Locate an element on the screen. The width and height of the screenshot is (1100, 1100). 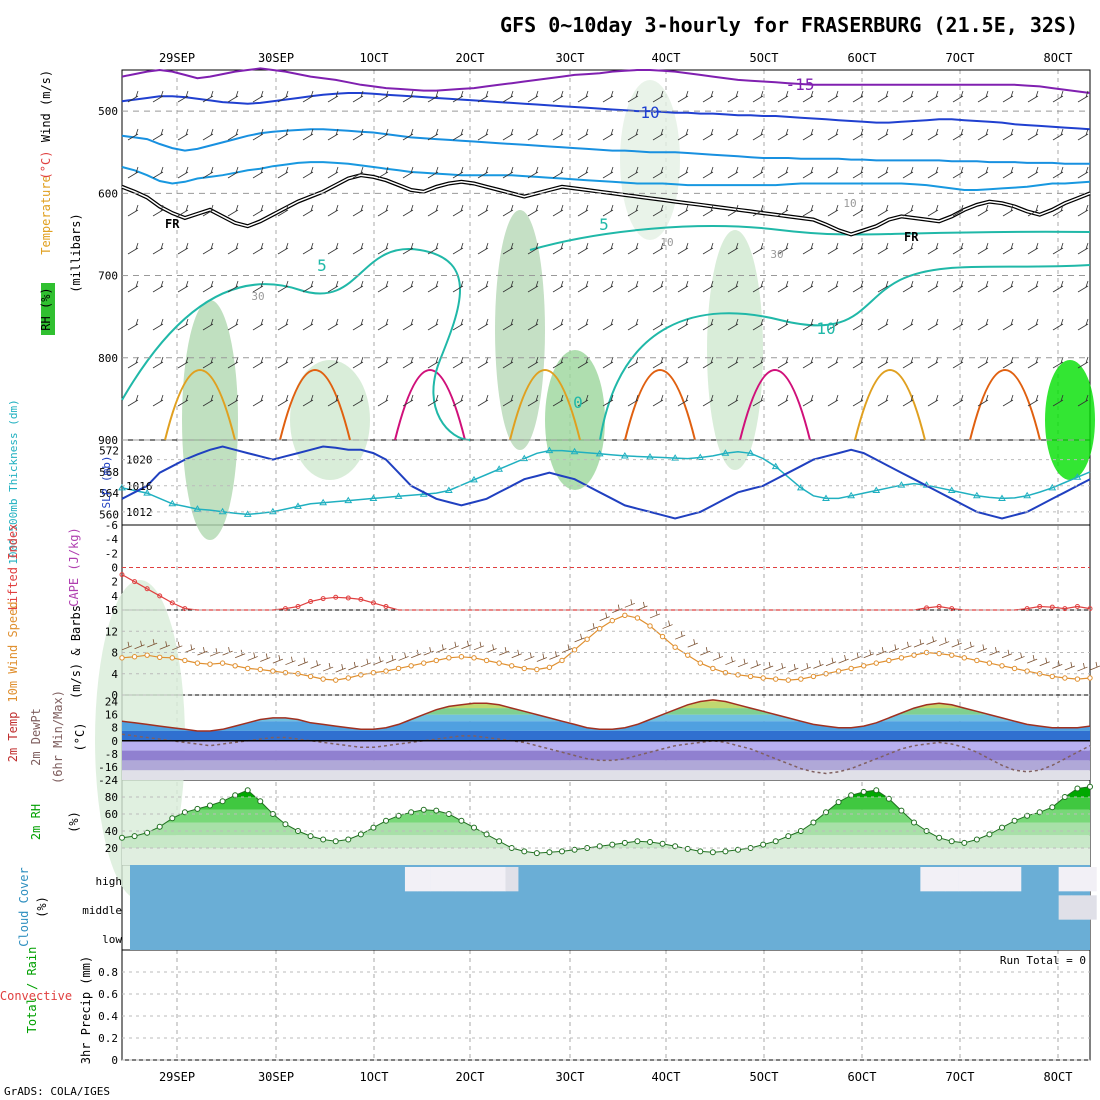
date-label-bottom-3: 2OCT is located at coordinates (470, 1077).